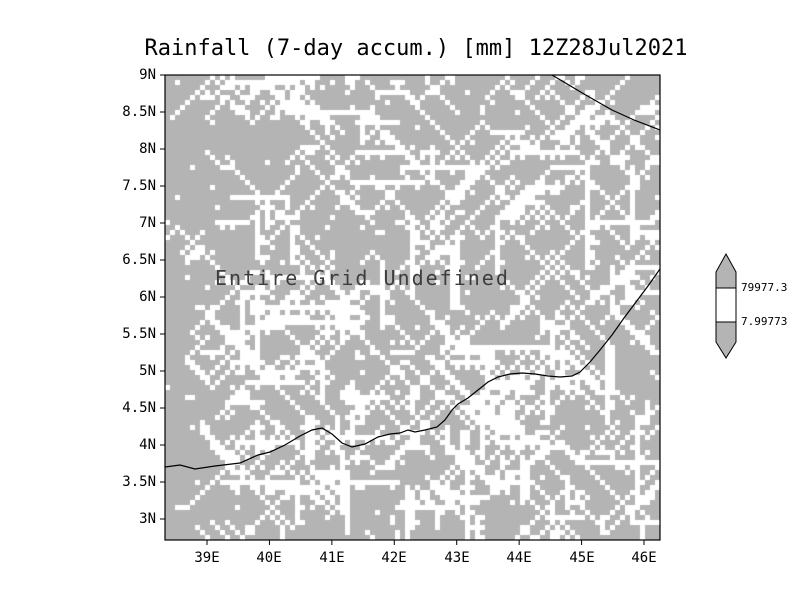 The height and width of the screenshot is (612, 792). I want to click on x-tick-label: 39E, so click(207, 558).